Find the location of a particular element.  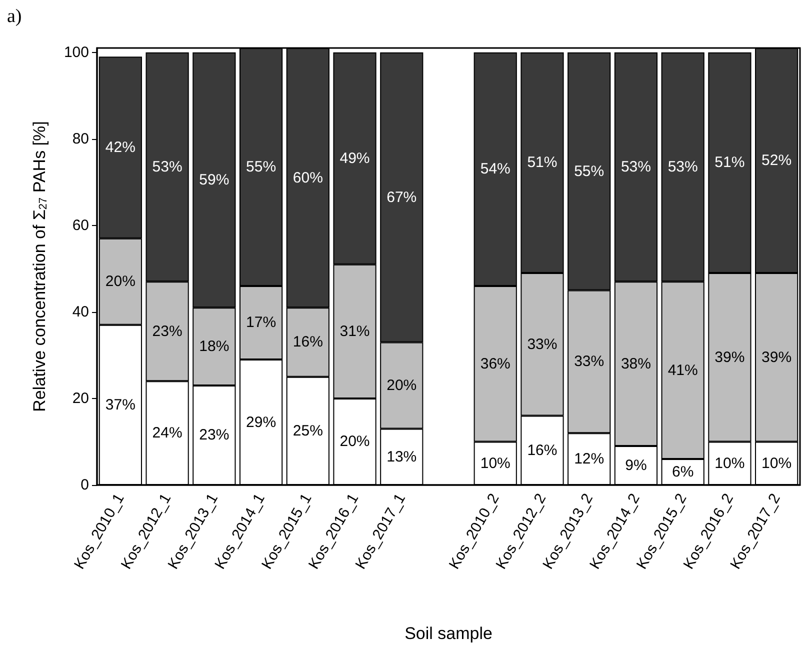

data-label: 36% is located at coordinates (495, 363).